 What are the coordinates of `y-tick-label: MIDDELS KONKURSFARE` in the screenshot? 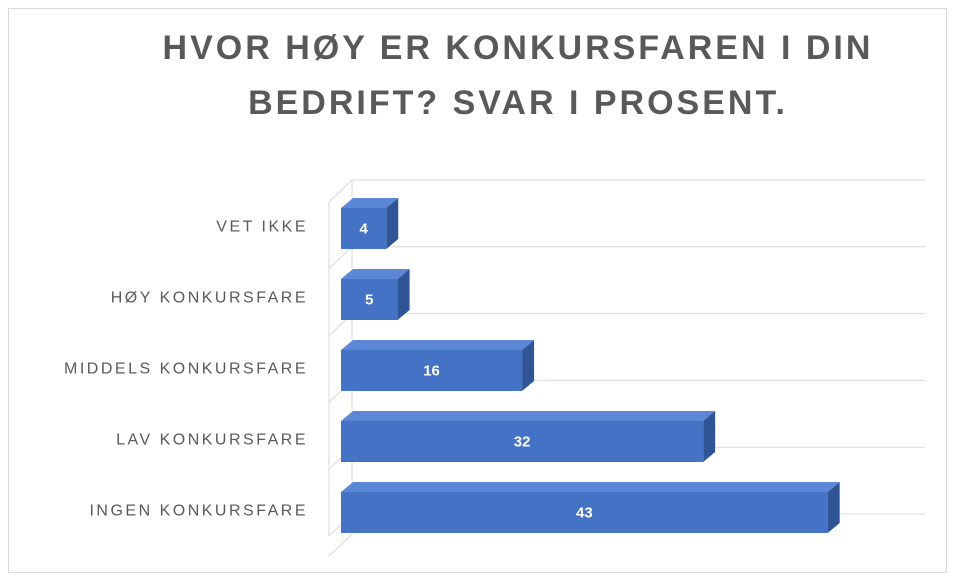 It's located at (186, 369).